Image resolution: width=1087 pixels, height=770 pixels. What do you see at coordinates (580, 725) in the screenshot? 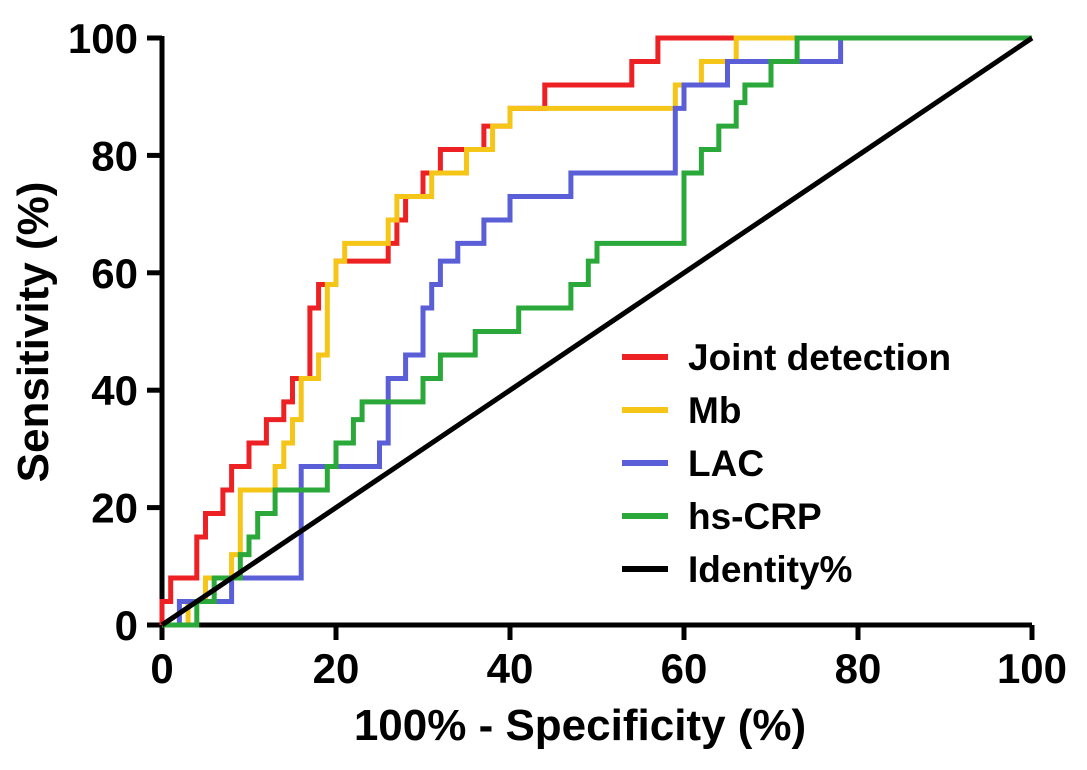
I see `x-axis-title: 100% - Specificity (%)` at bounding box center [580, 725].